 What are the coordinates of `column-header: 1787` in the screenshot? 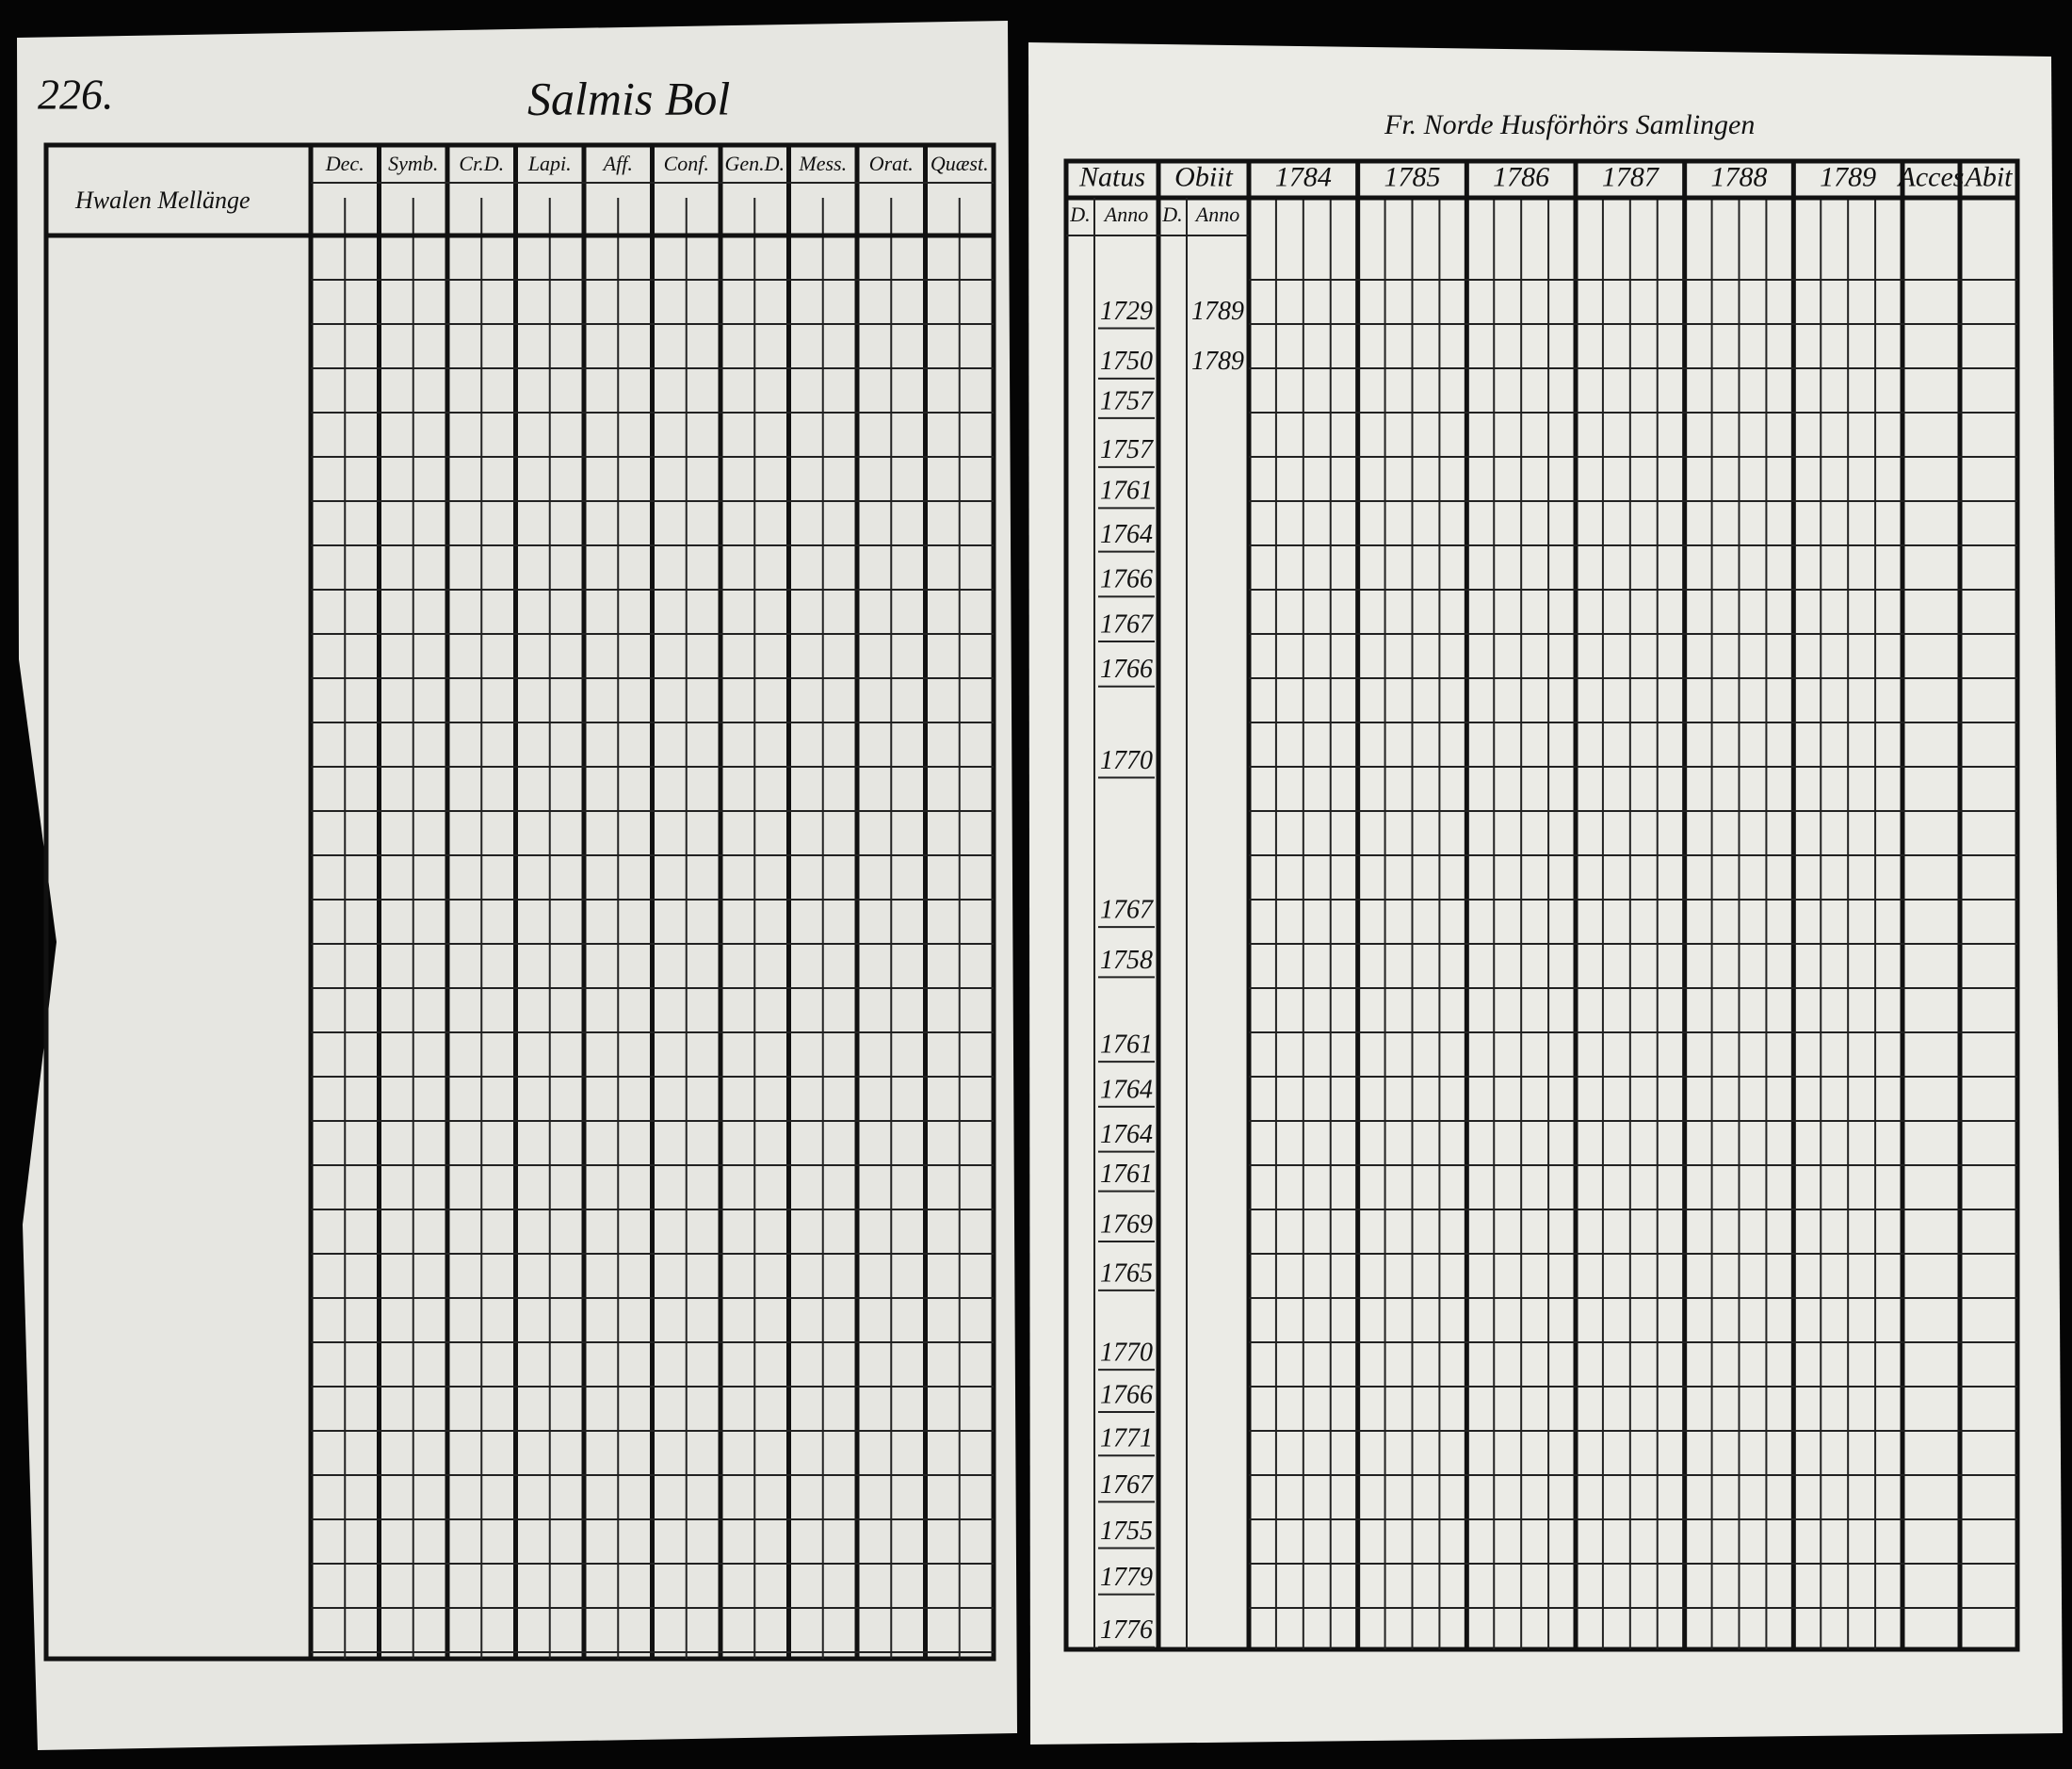 It's located at (1631, 176).